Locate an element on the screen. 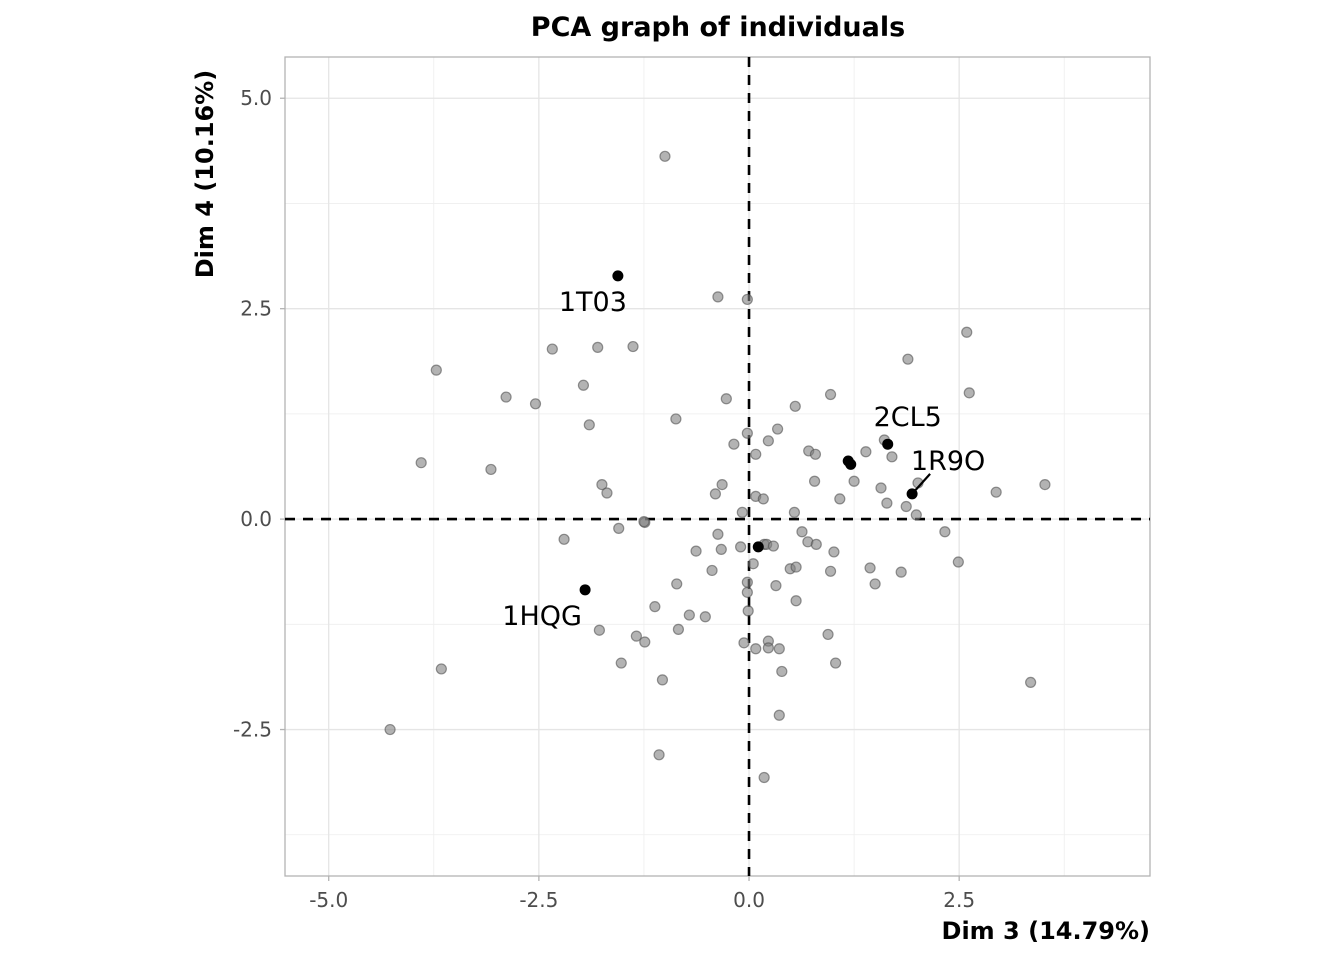  point-label: 1T03 is located at coordinates (593, 302).